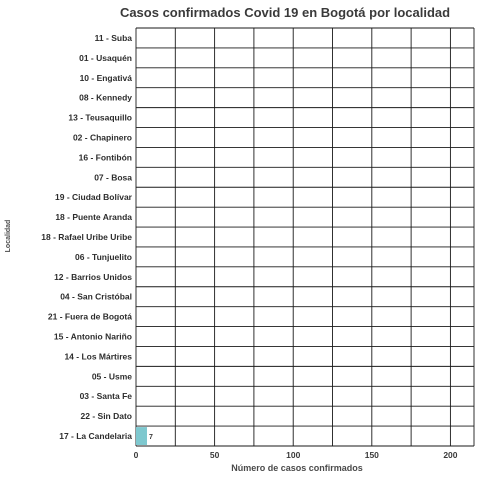 The height and width of the screenshot is (480, 480). I want to click on y-axis-label: Localidad, so click(8, 236).